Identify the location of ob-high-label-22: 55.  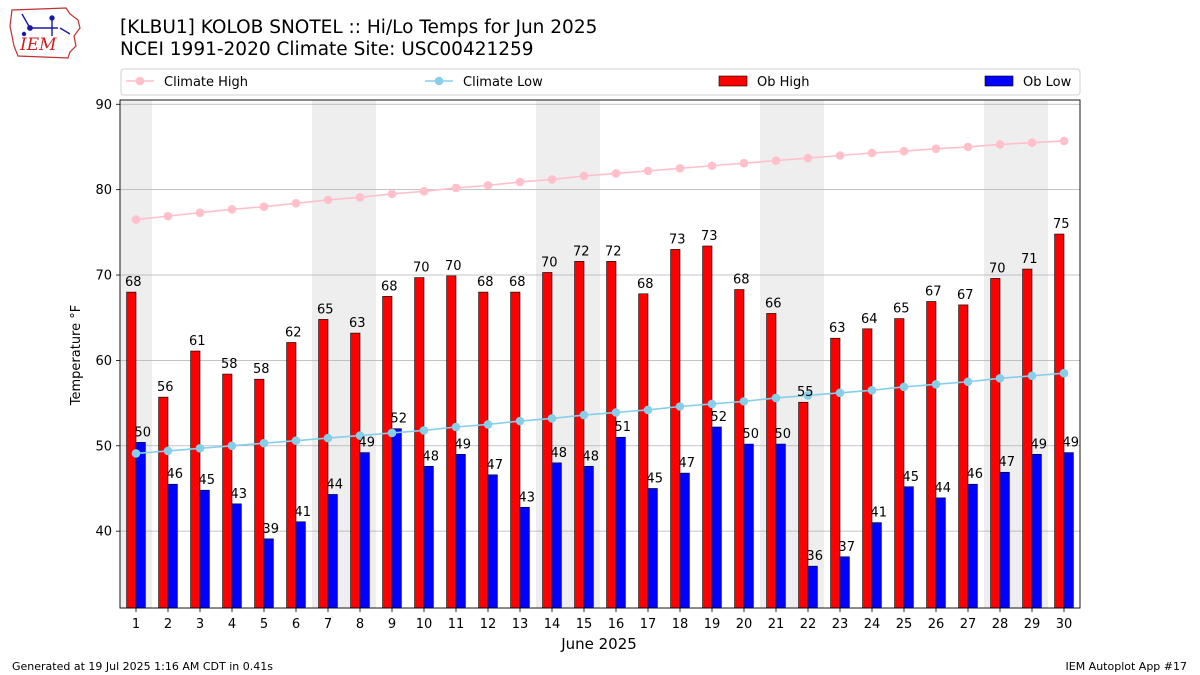
(805, 392).